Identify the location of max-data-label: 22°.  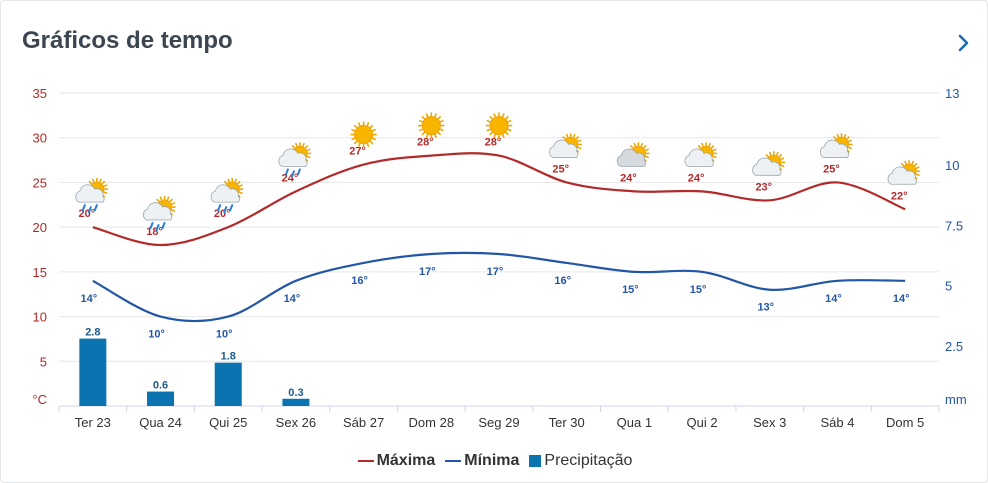
(899, 196).